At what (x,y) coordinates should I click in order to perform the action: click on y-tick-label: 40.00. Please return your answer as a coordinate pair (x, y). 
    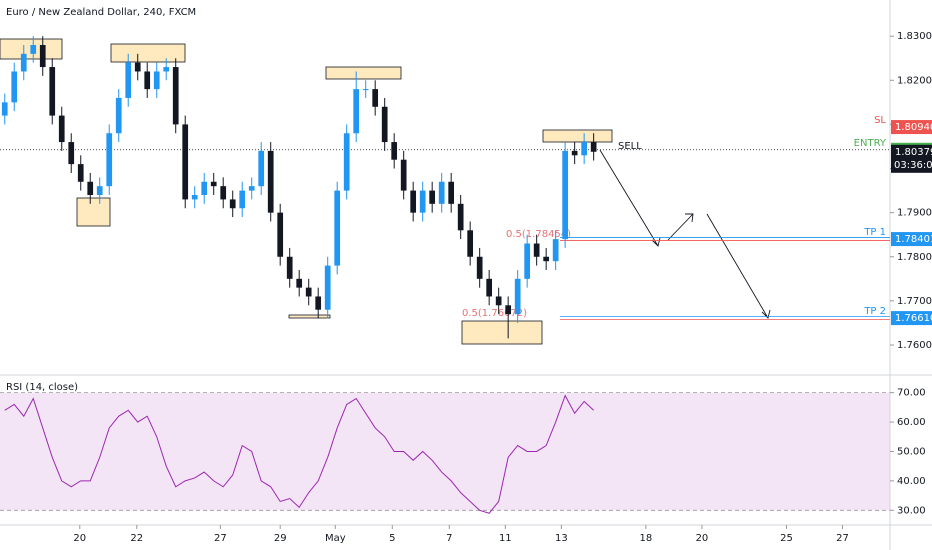
    Looking at the image, I should click on (911, 481).